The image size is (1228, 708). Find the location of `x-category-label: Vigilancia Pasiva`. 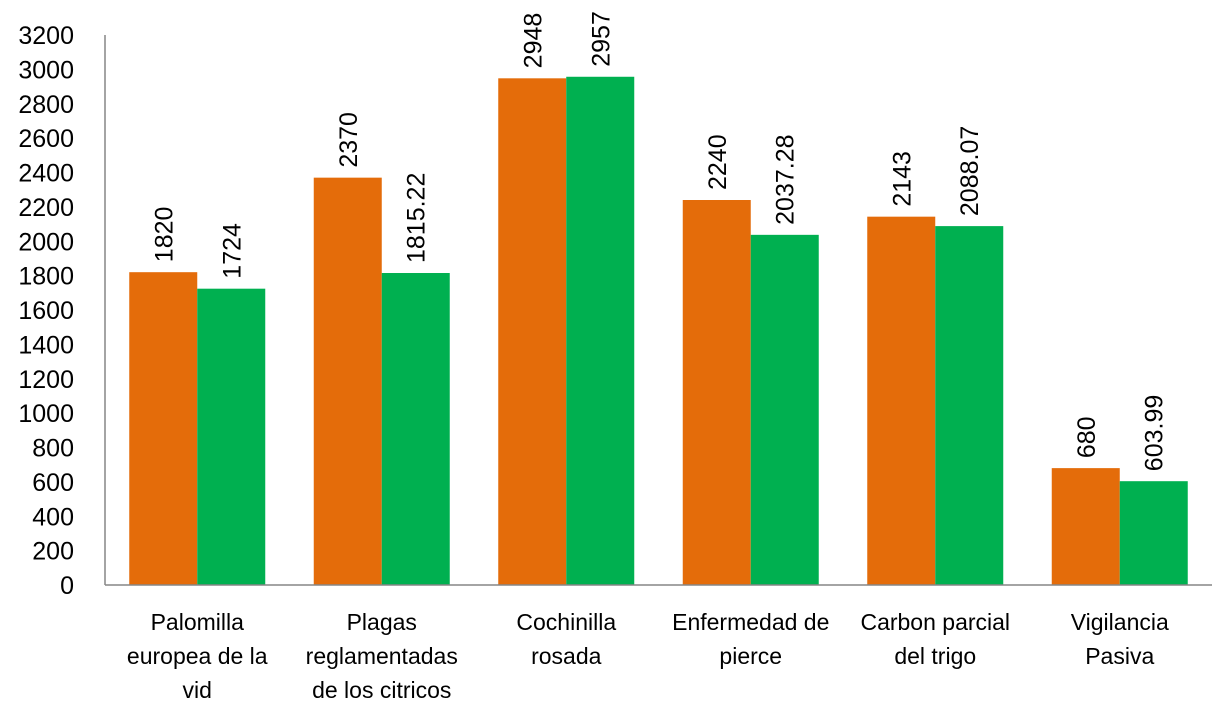

x-category-label: Vigilancia Pasiva is located at coordinates (1120, 639).